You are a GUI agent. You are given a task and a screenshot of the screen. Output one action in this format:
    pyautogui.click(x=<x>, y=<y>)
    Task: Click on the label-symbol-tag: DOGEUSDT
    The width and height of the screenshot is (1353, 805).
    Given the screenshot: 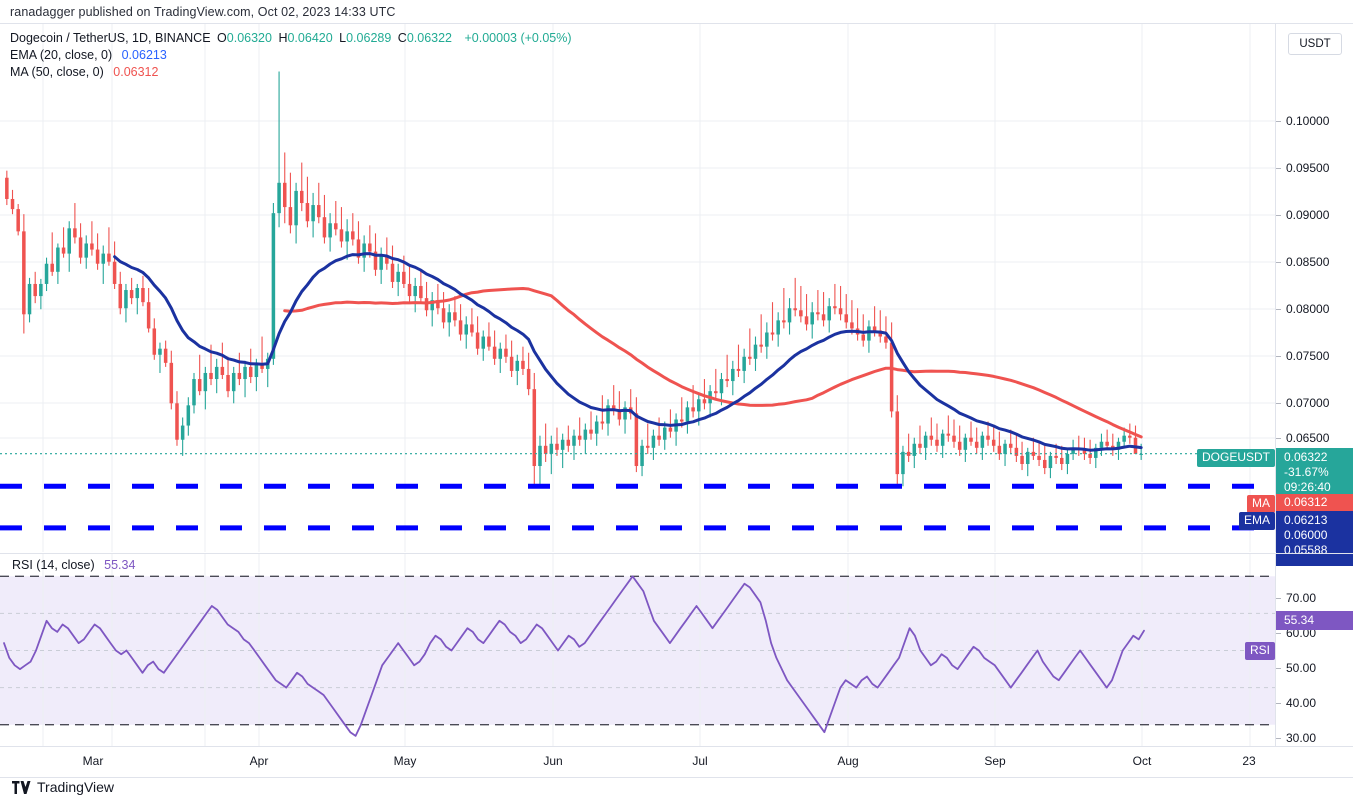 What is the action you would take?
    pyautogui.click(x=1235, y=458)
    